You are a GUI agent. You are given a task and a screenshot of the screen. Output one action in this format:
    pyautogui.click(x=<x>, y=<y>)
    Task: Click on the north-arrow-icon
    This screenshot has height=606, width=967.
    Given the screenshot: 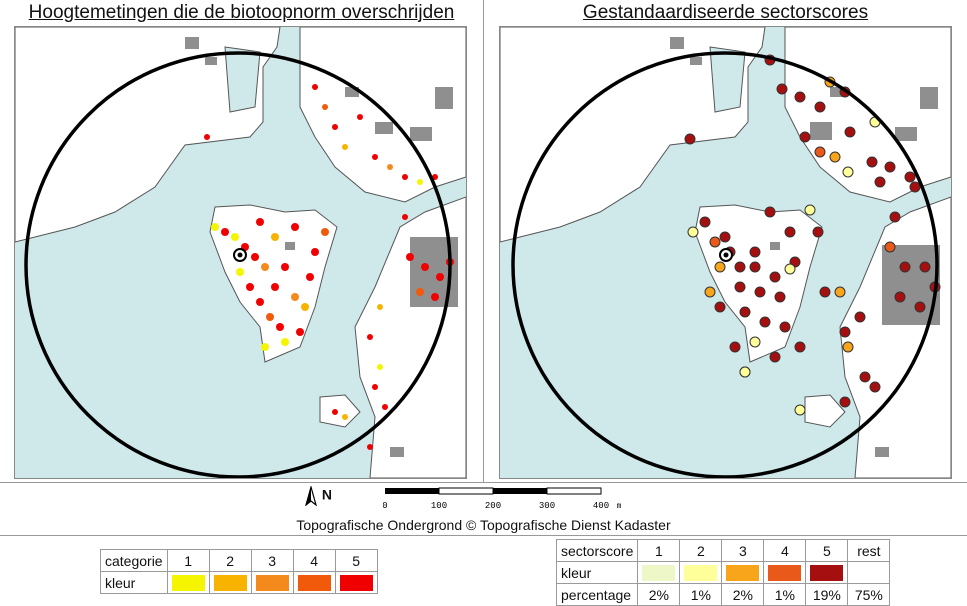 What is the action you would take?
    pyautogui.click(x=311, y=495)
    